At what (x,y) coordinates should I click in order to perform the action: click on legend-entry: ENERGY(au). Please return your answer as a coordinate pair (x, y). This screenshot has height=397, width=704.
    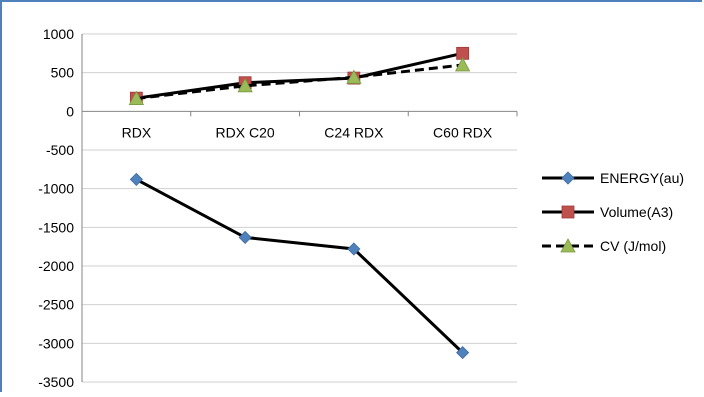
    Looking at the image, I should click on (613, 178).